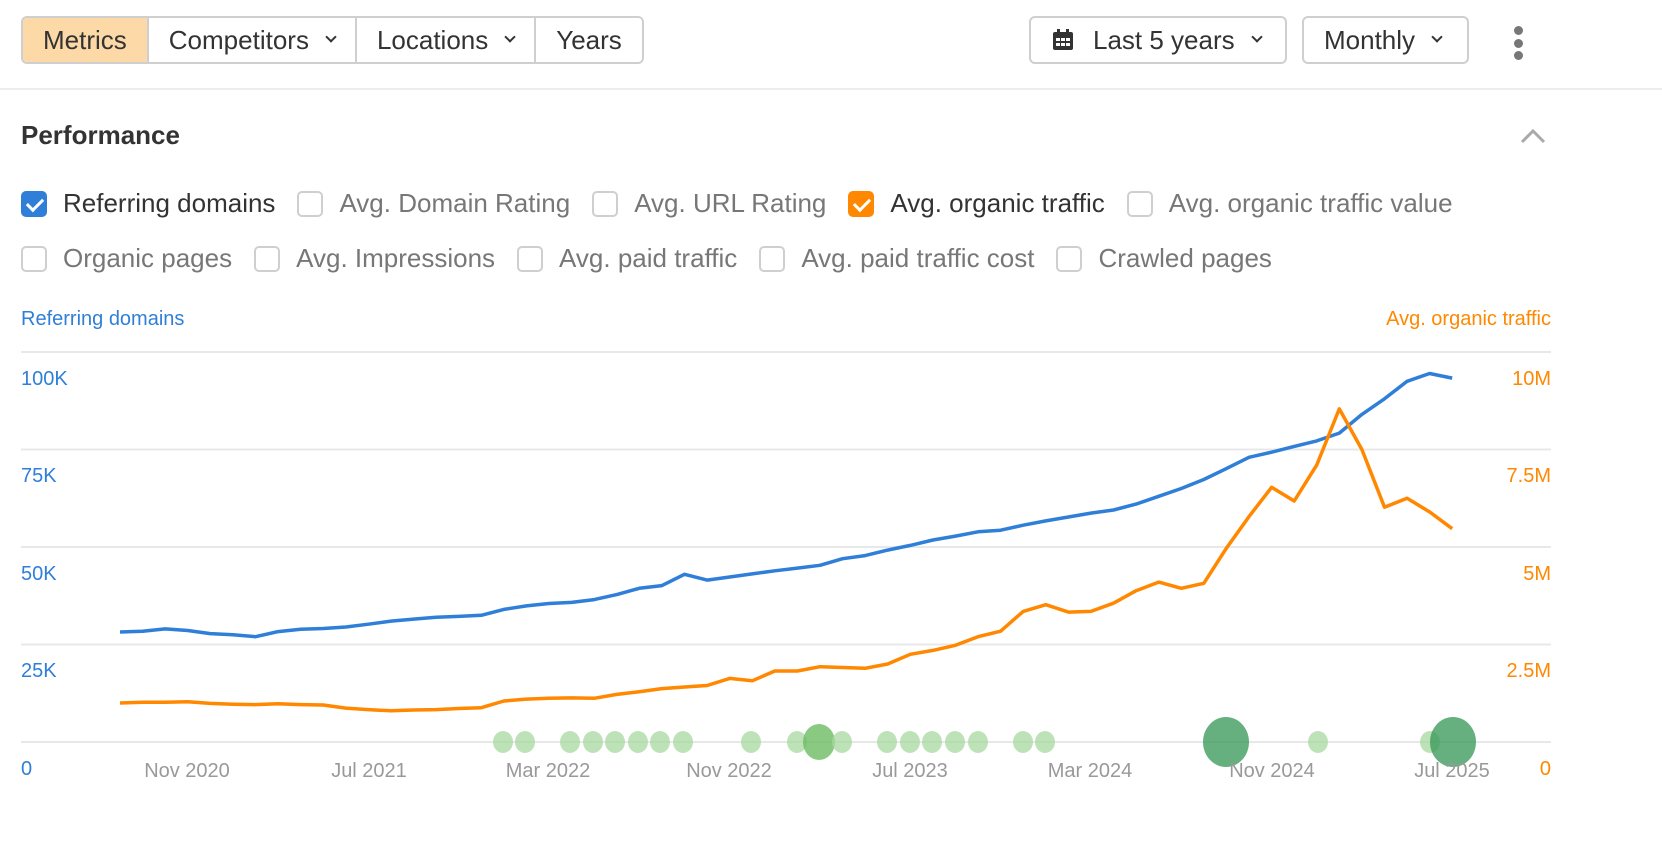 The image size is (1662, 856). Describe the element at coordinates (896, 258) in the screenshot. I see `checkbox-avg-paid-traffic-cost: Avg. paid traffic cost` at that location.